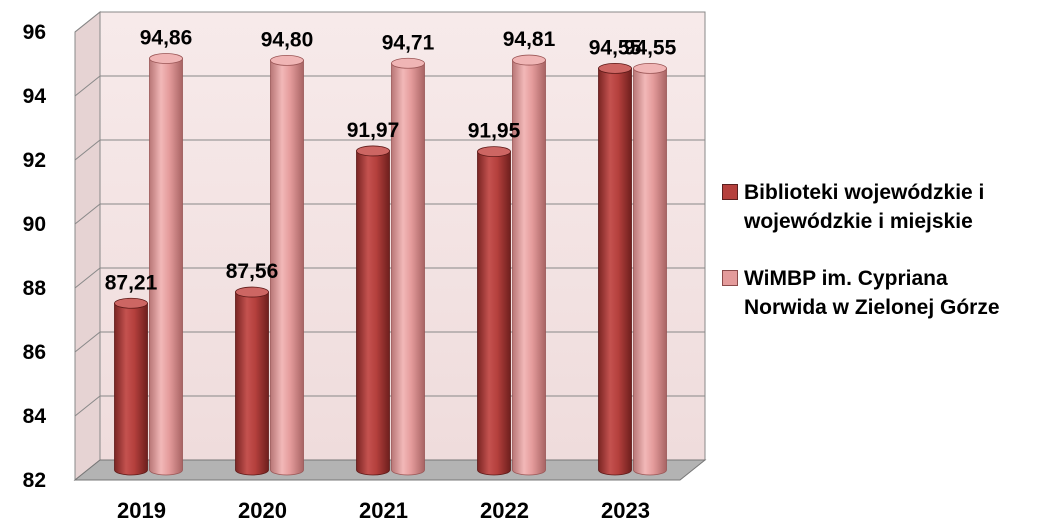  I want to click on x-axis-ticks: 2019 2020 2021 2022 2023, so click(383, 510).